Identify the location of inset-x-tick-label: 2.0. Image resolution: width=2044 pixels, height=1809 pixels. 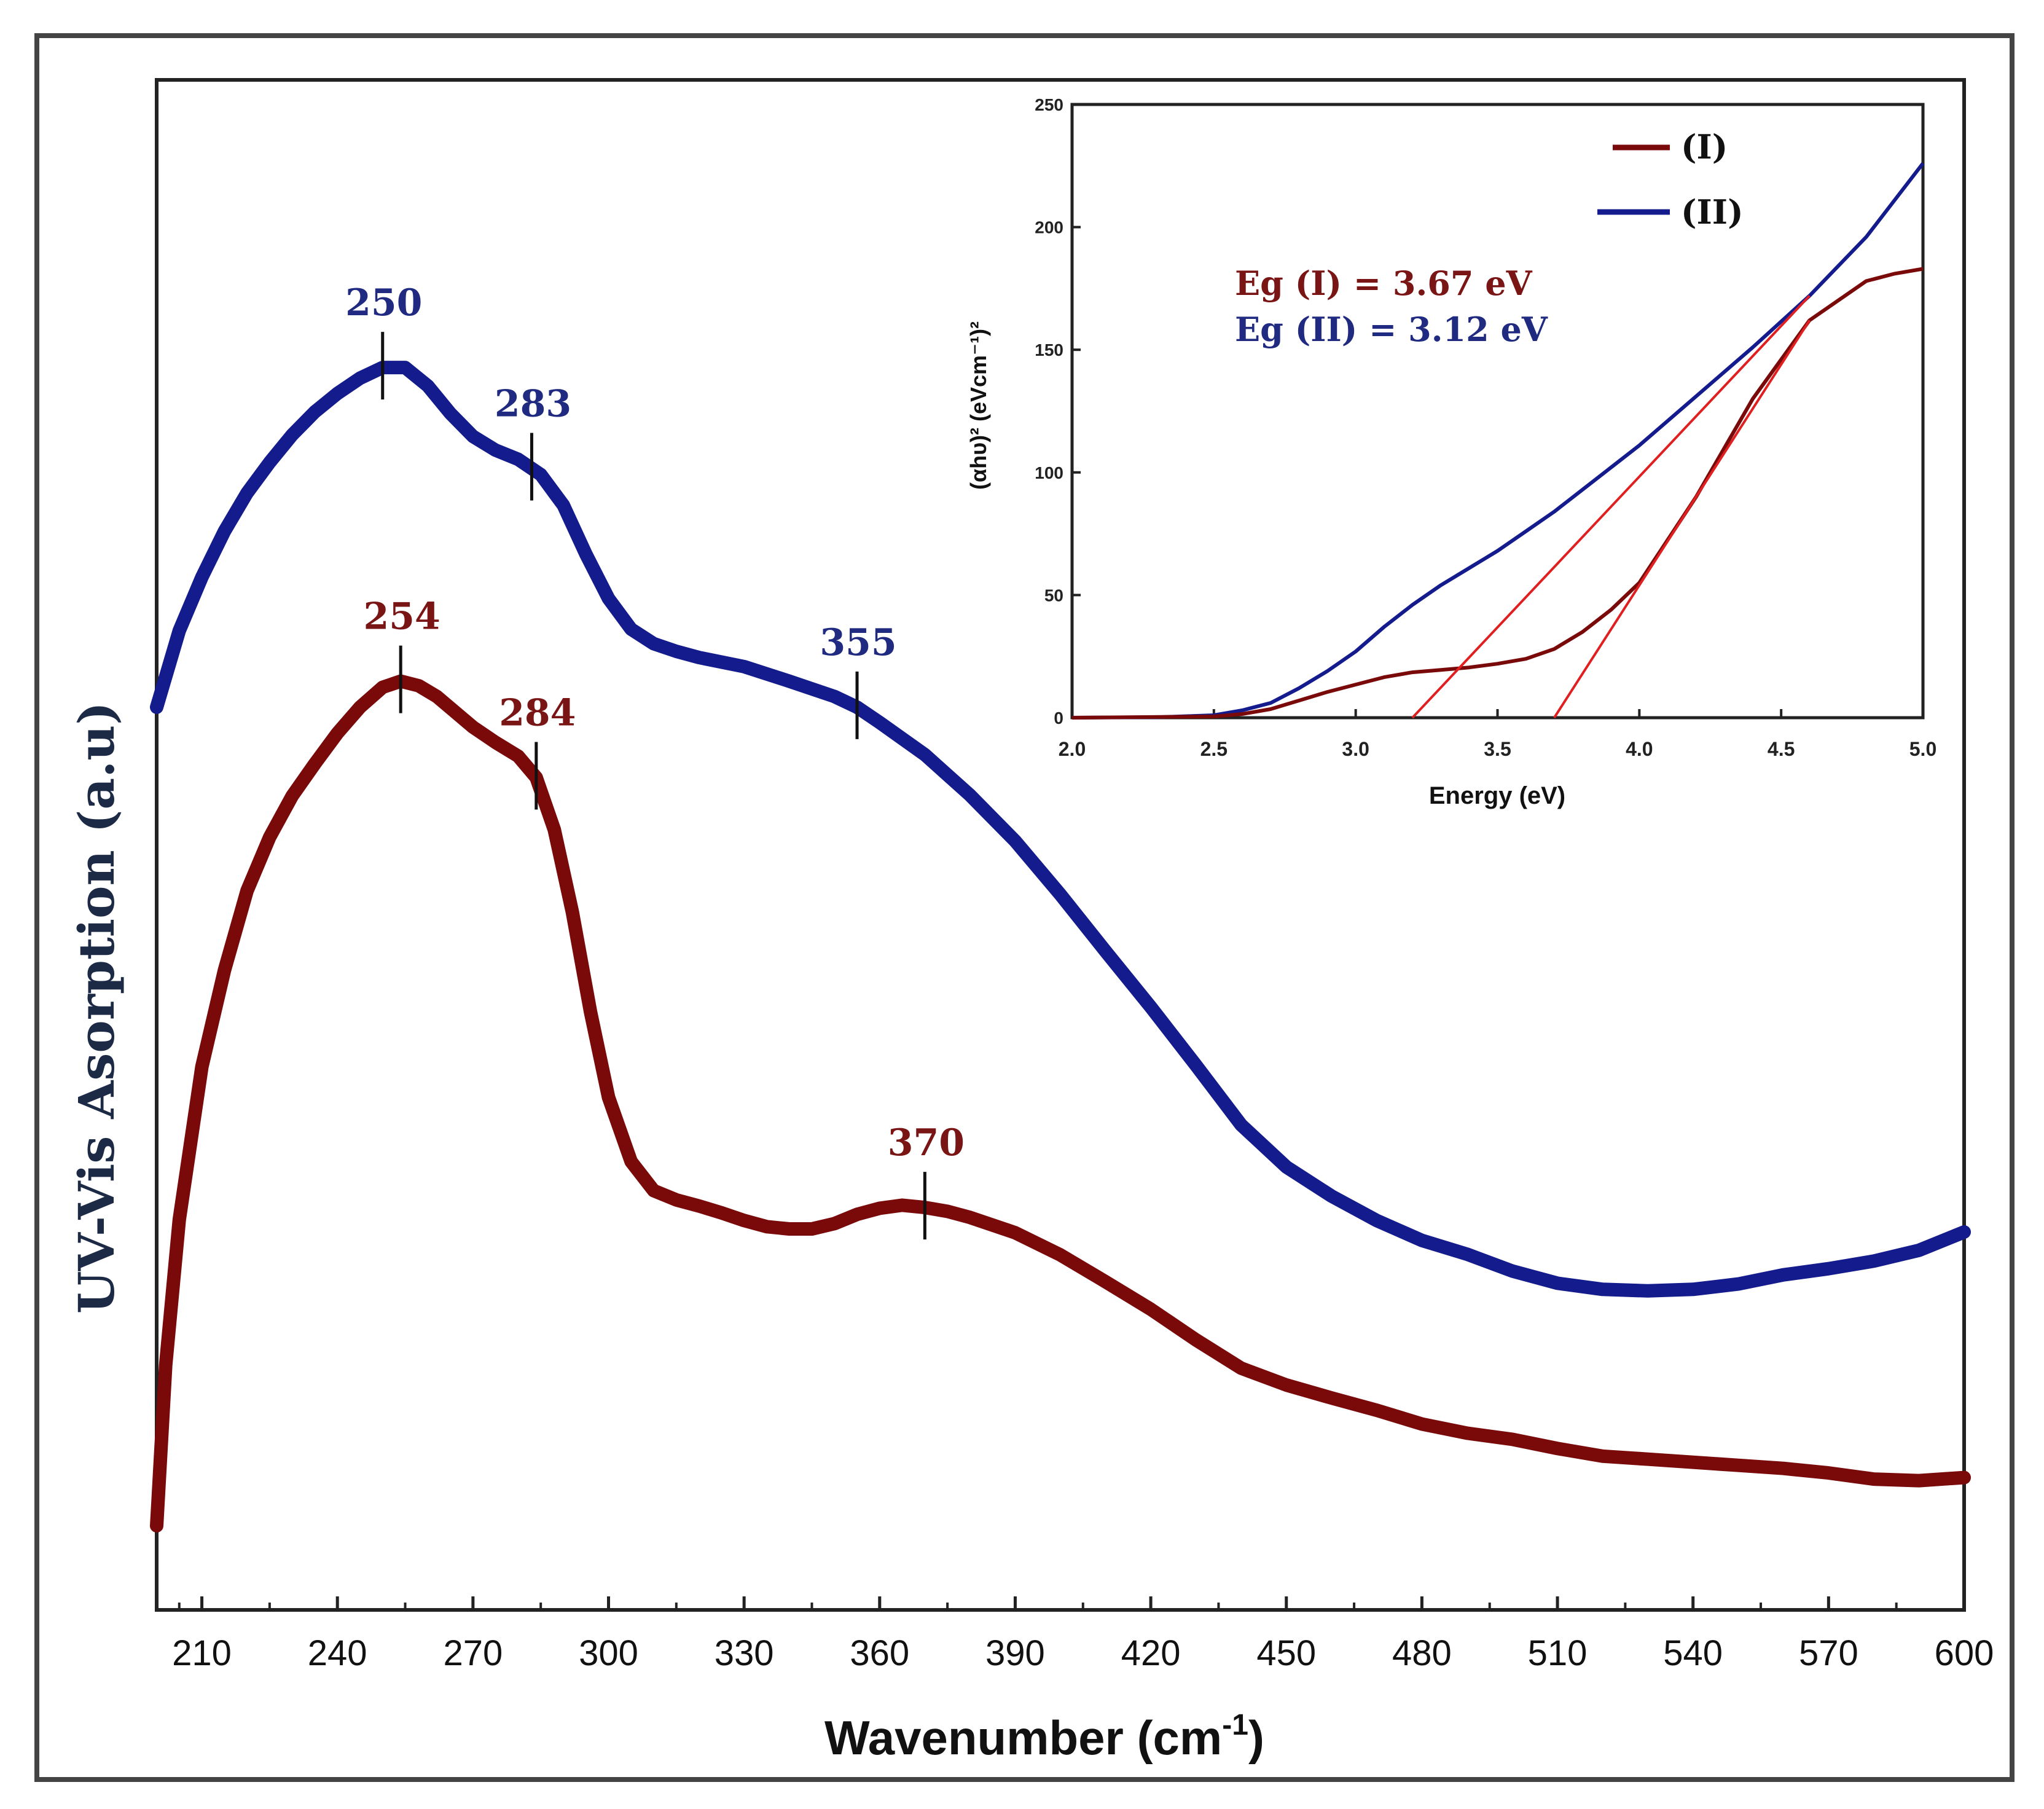
(1072, 749).